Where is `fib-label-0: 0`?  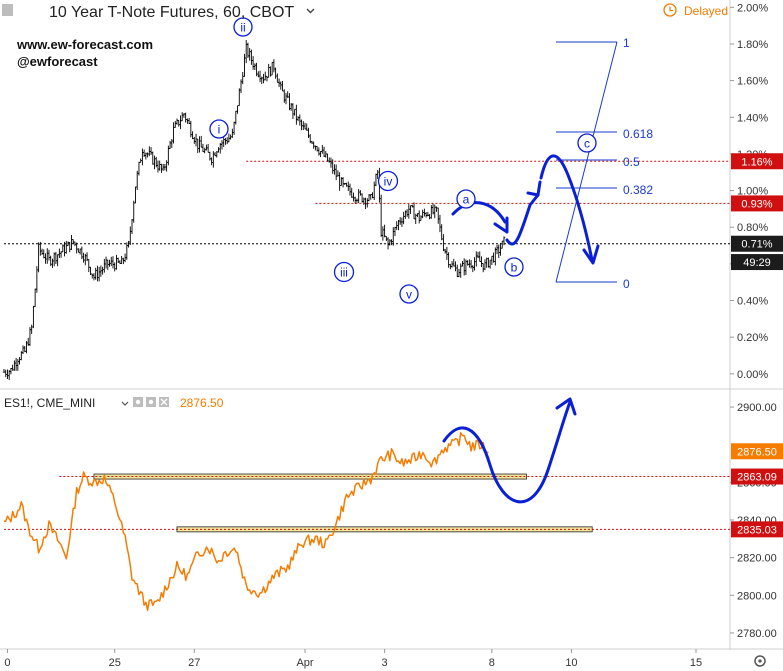
fib-label-0: 0 is located at coordinates (626, 284).